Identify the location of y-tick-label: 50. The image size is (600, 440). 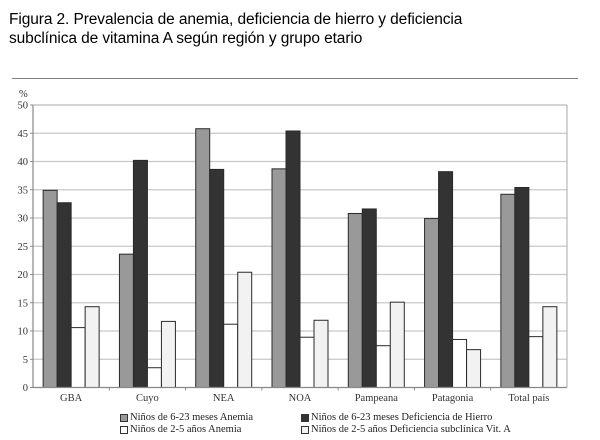
(23, 106).